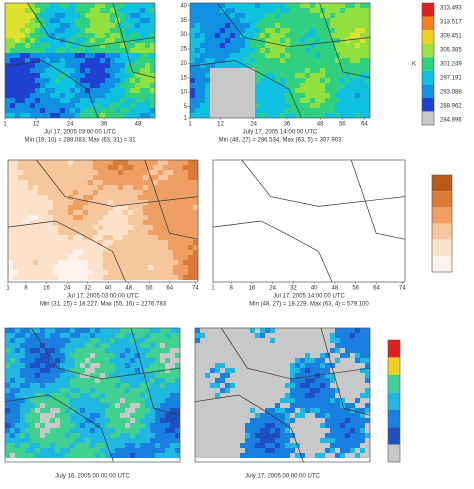 The width and height of the screenshot is (474, 489). What do you see at coordinates (428, 23) in the screenshot?
I see `colorbar-swatch` at bounding box center [428, 23].